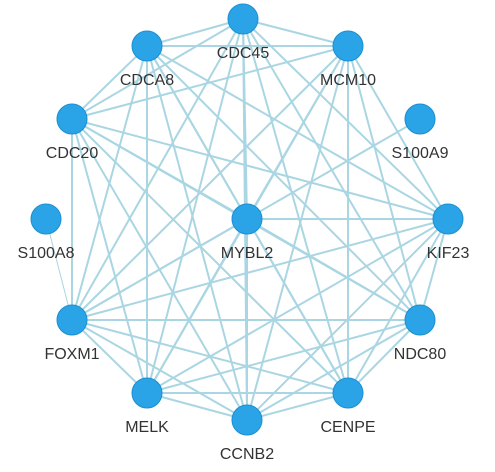 The height and width of the screenshot is (472, 495). I want to click on node-label-ndc80: NDC80, so click(420, 354).